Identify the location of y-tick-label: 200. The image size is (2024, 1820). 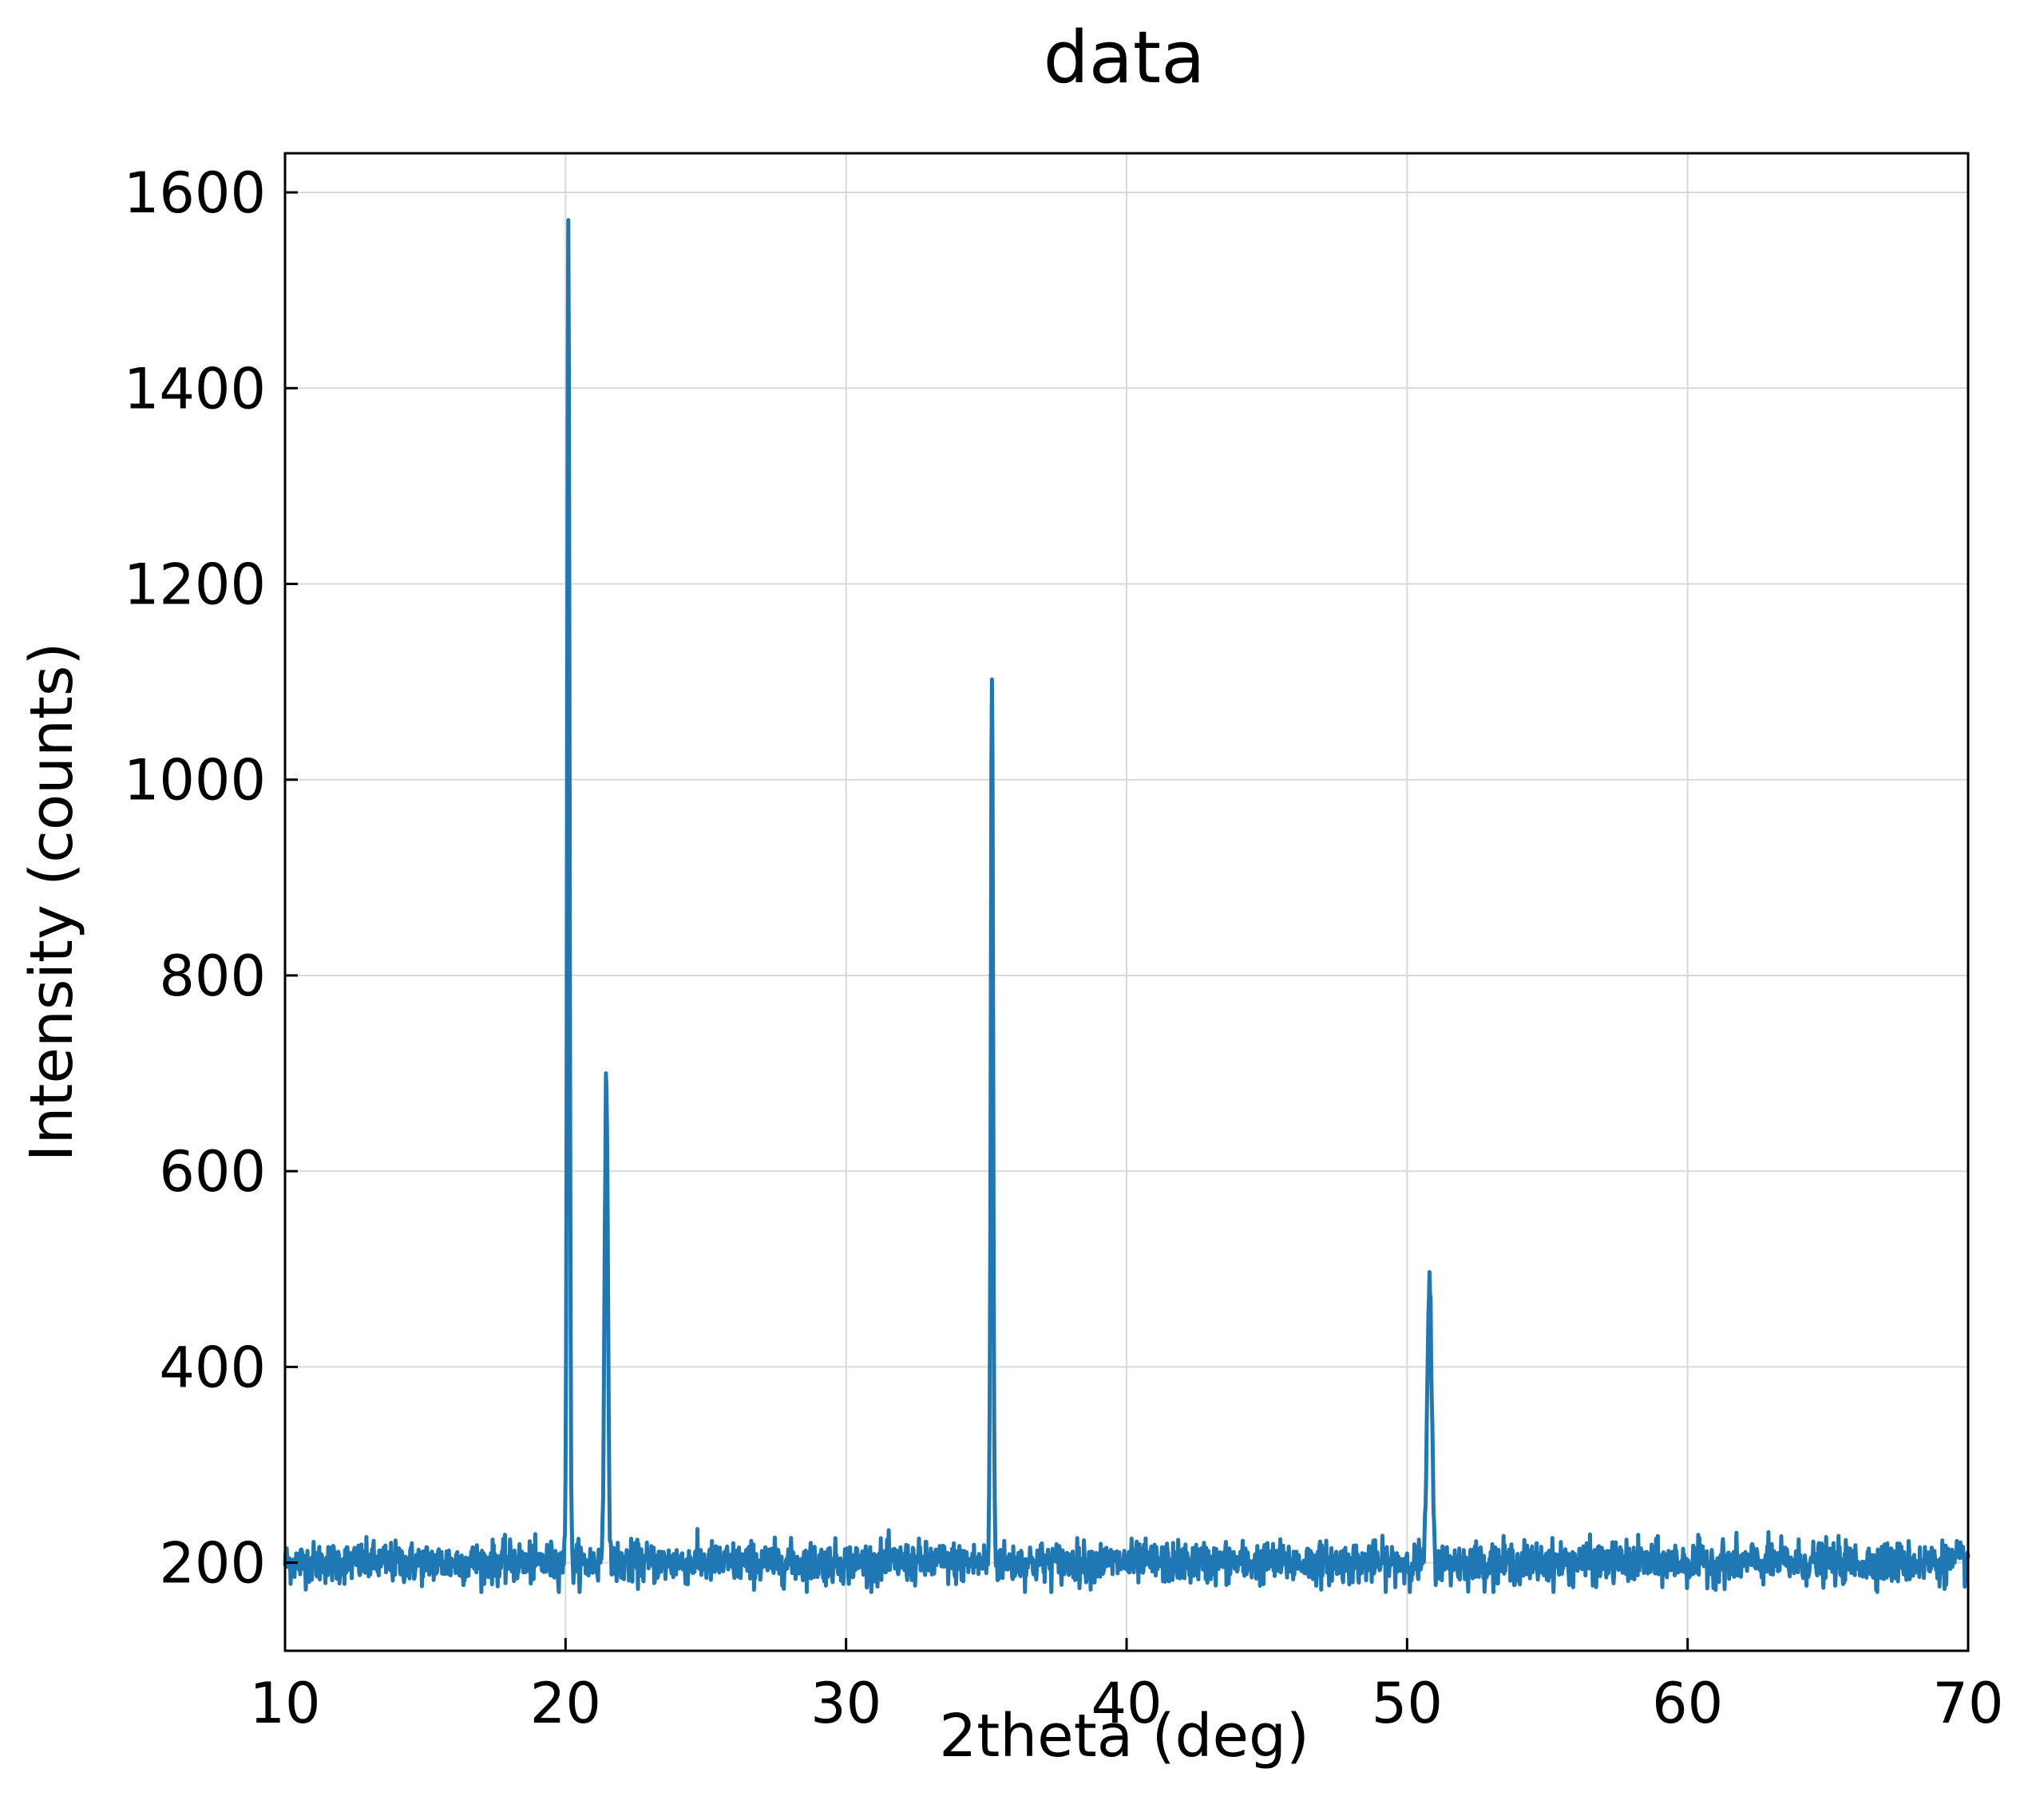
(212, 1563).